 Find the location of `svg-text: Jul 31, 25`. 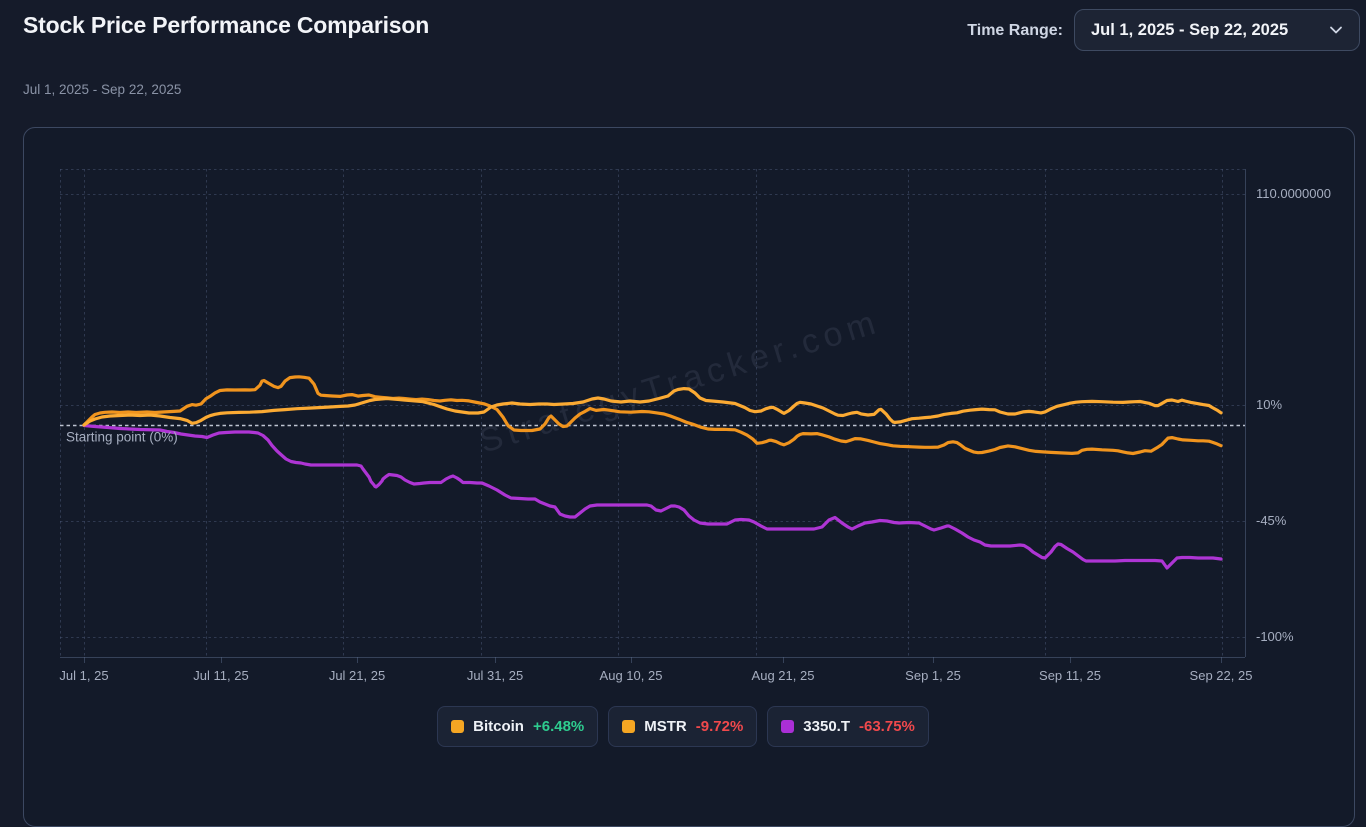

svg-text: Jul 31, 25 is located at coordinates (495, 675).